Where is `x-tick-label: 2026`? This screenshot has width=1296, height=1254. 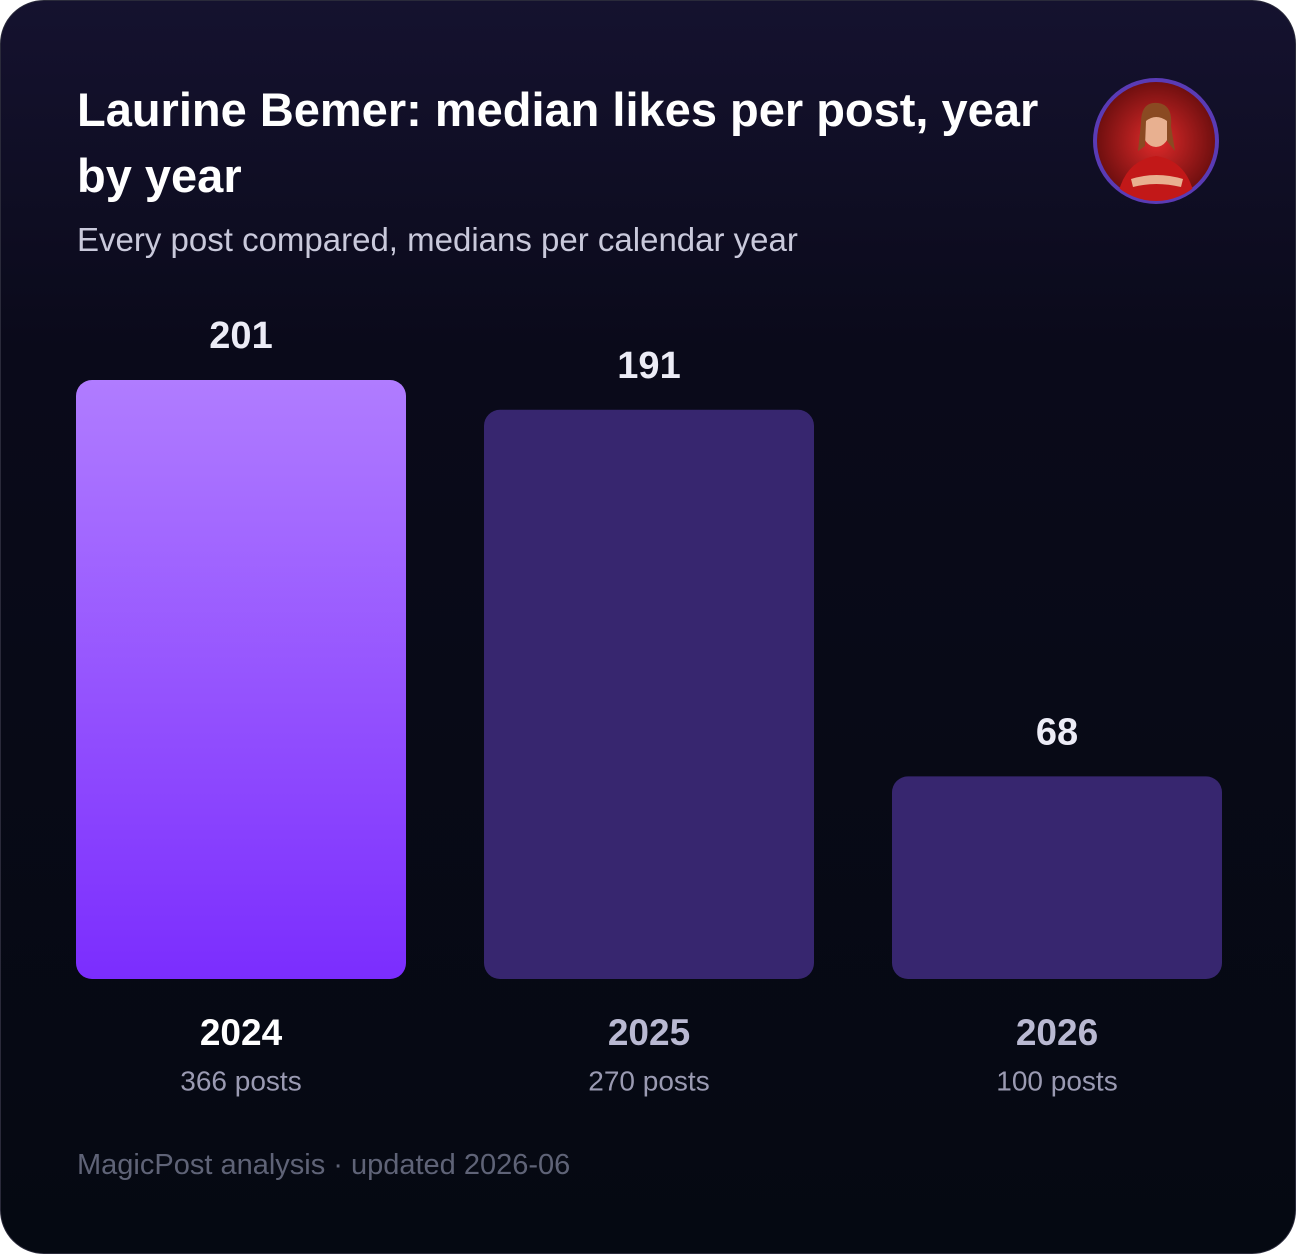
x-tick-label: 2026 is located at coordinates (1057, 1032).